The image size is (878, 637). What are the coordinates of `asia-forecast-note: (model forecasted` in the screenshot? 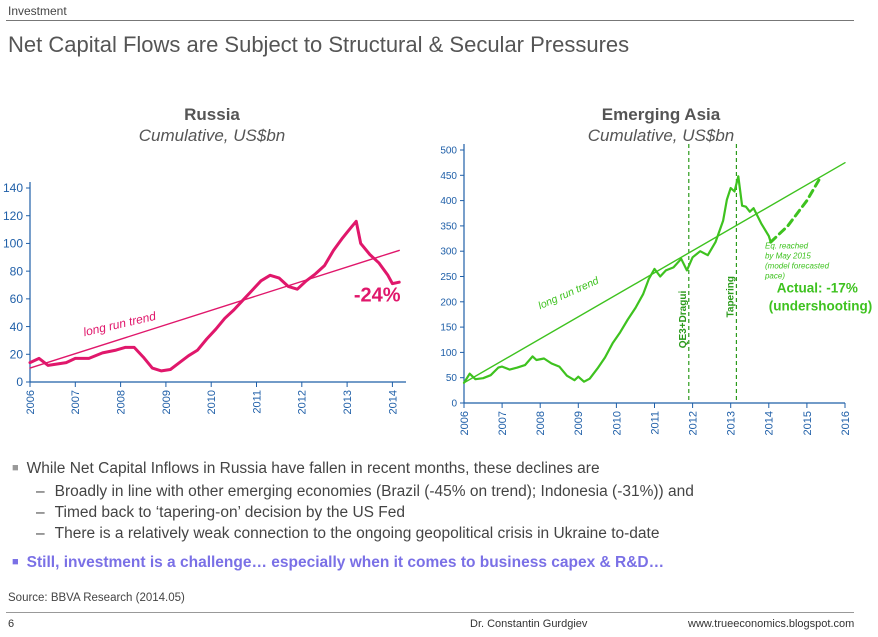 It's located at (797, 266).